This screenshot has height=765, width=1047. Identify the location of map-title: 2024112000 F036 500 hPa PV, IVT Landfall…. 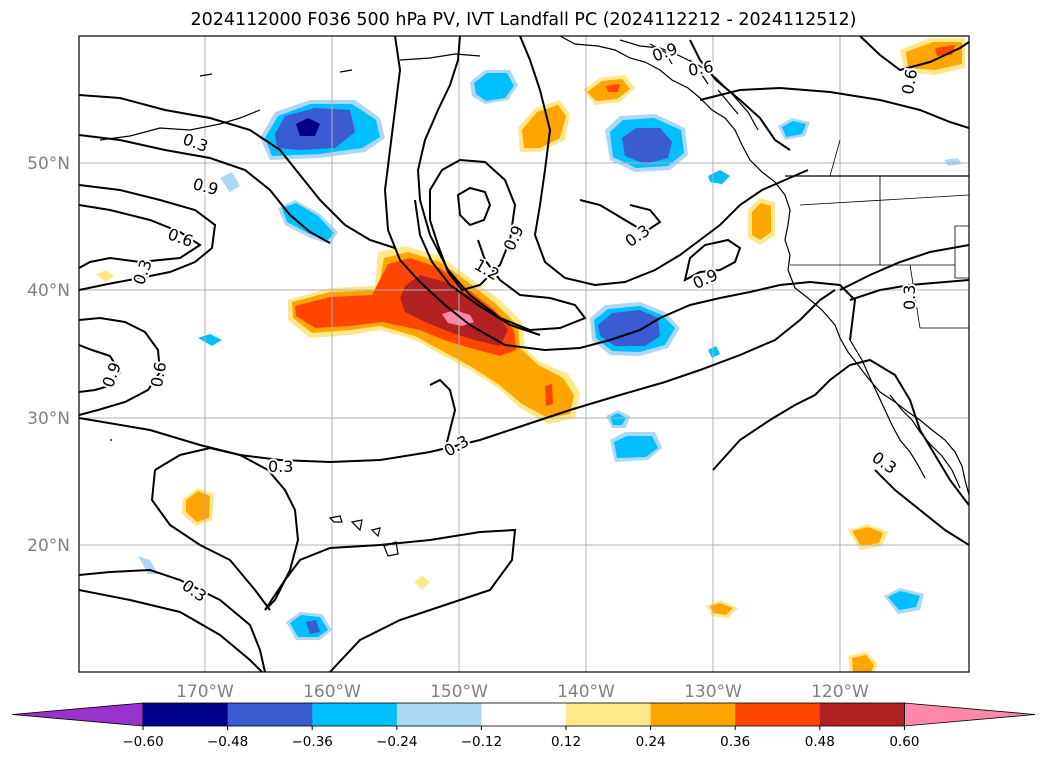
(523, 20).